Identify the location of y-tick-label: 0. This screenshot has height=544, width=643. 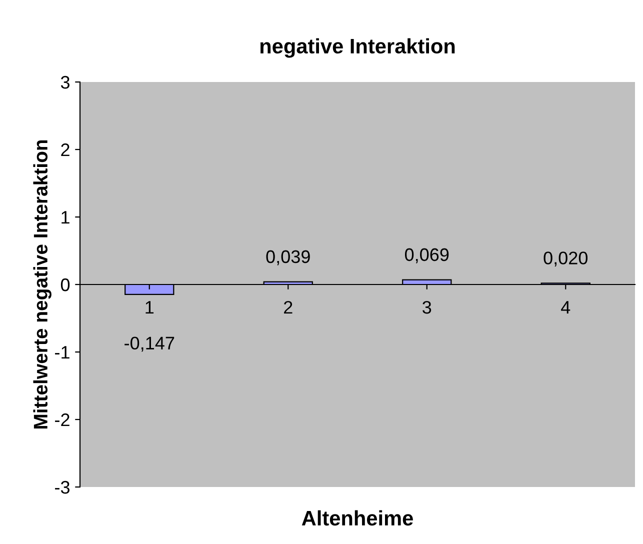
(65, 285).